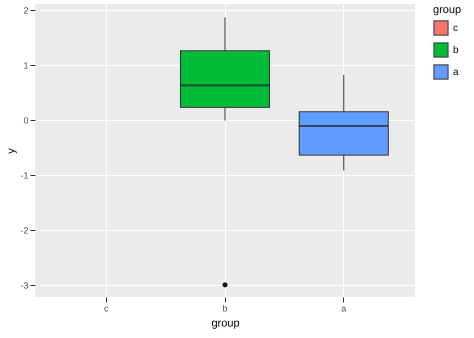 Image resolution: width=474 pixels, height=338 pixels. I want to click on legend-label: a, so click(456, 72).